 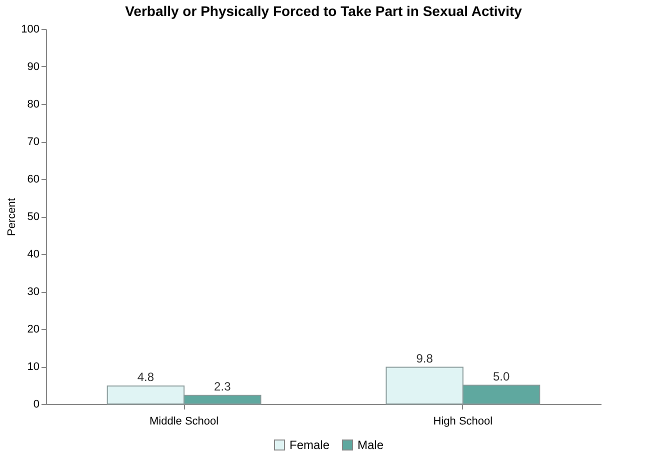 What do you see at coordinates (425, 358) in the screenshot?
I see `data-label: 9.8` at bounding box center [425, 358].